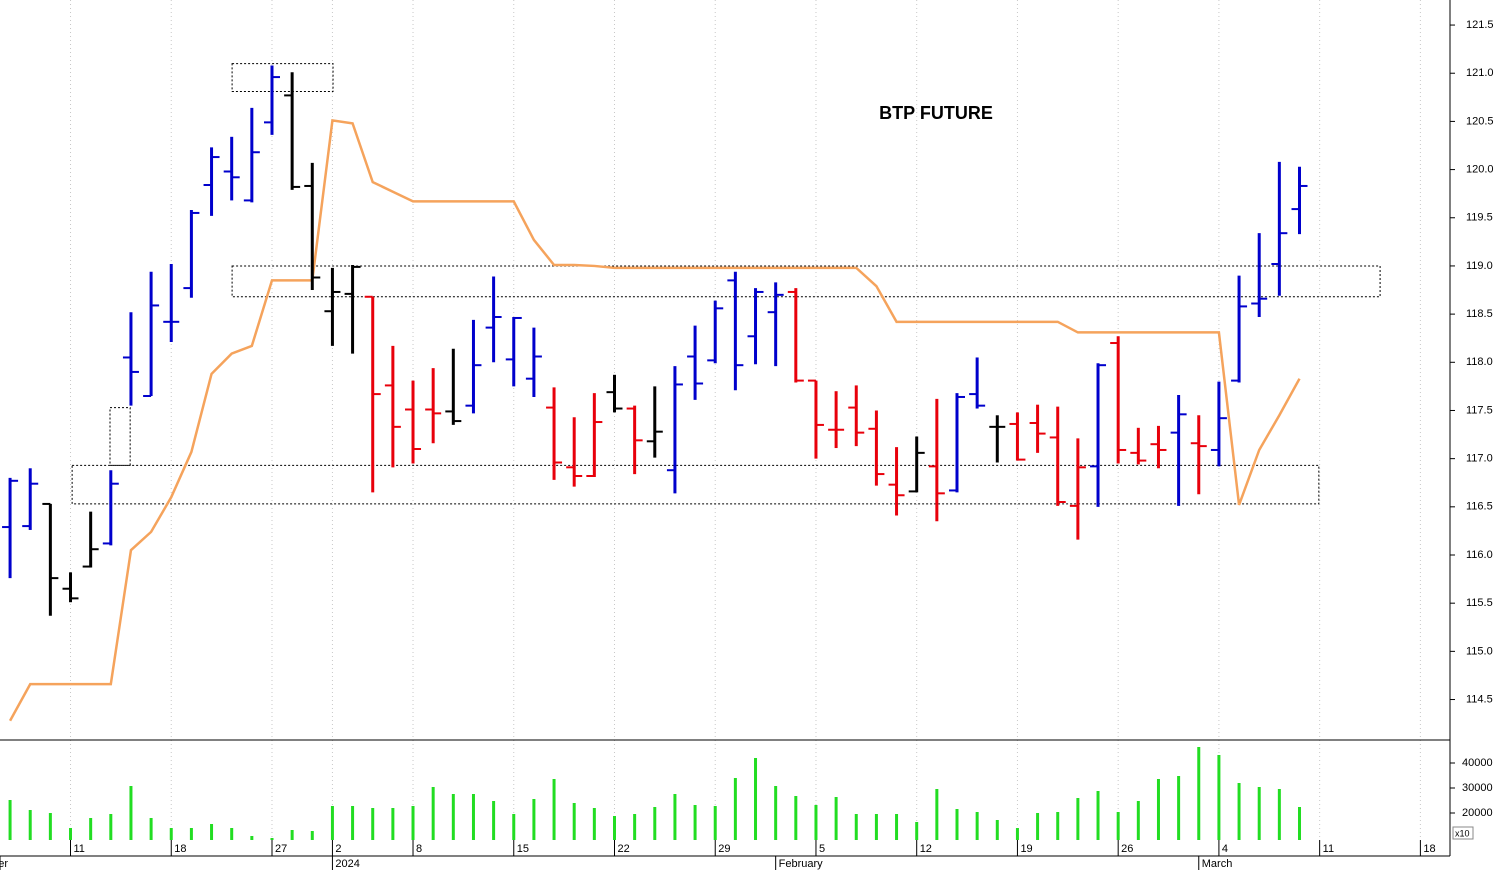  I want to click on x-tick-label: 12, so click(926, 849).